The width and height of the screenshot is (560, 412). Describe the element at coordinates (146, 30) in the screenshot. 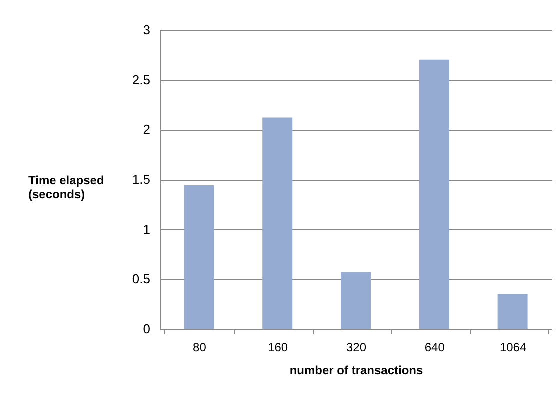

I see `y-tick-label: 3` at that location.